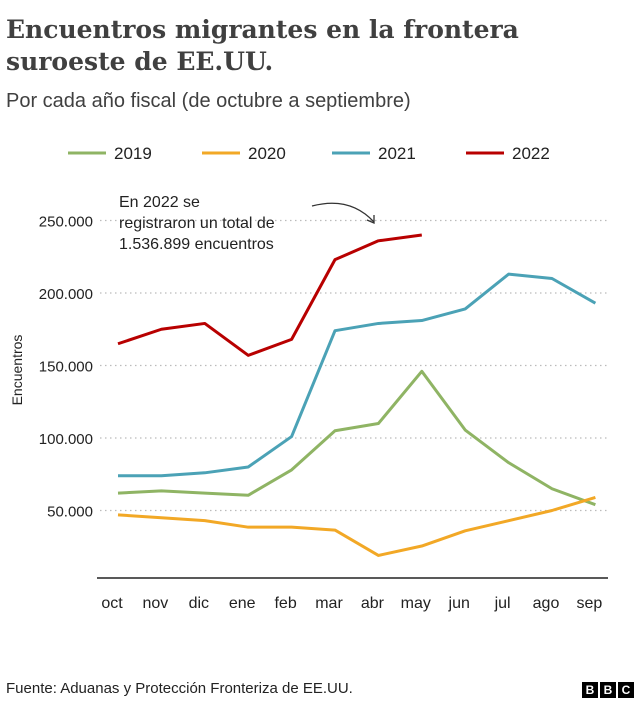 The height and width of the screenshot is (704, 640). I want to click on legend-label-2021: 2021, so click(397, 153).